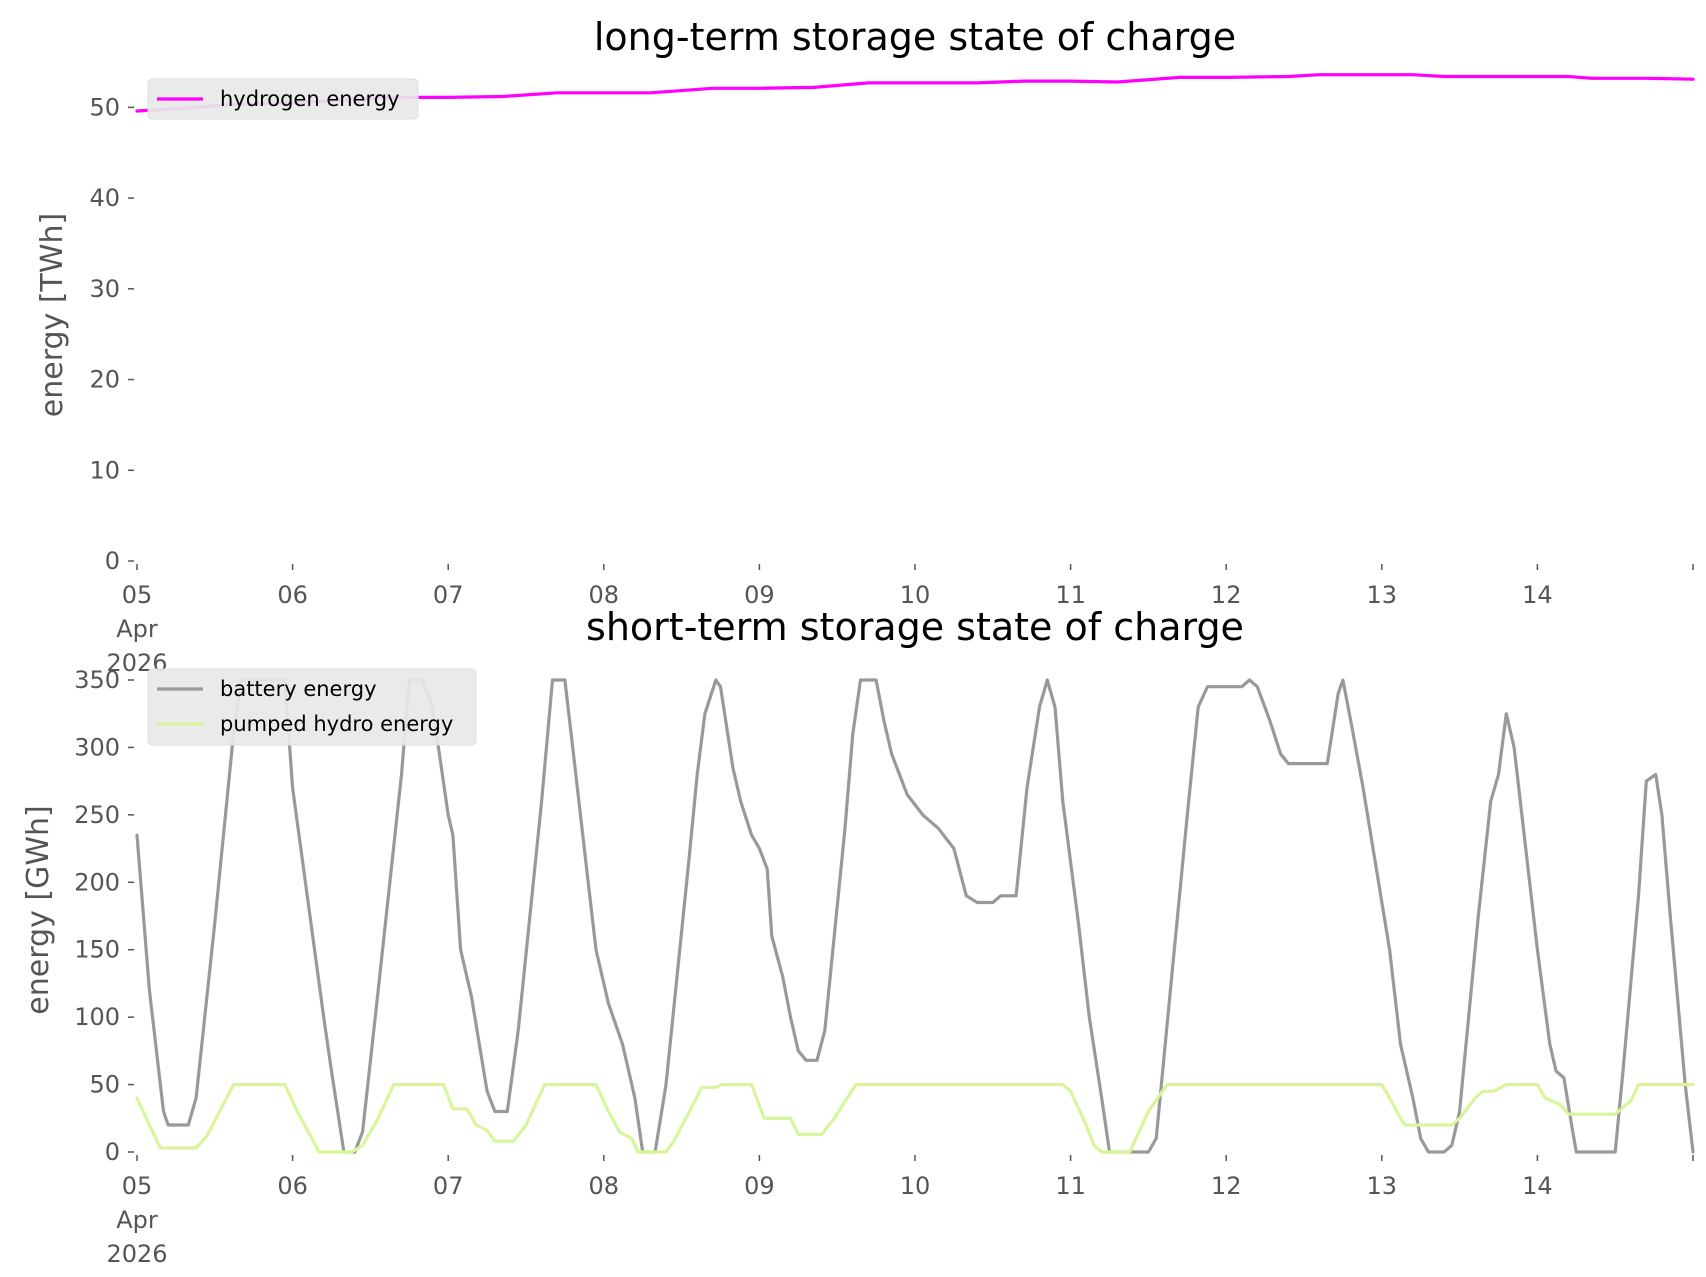 The width and height of the screenshot is (1706, 1277). Describe the element at coordinates (915, 1118) in the screenshot. I see `series-line-pumped-hydro-energy` at that location.